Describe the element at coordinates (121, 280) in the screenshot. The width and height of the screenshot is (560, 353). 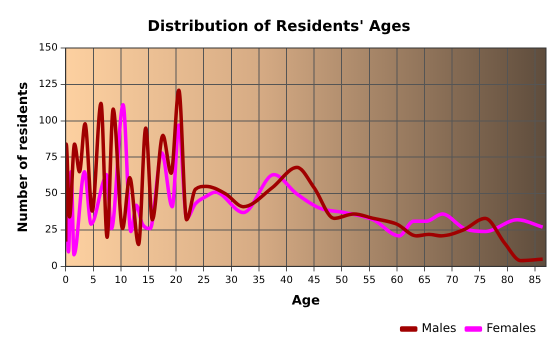
I see `x-tick-label: 10` at that location.